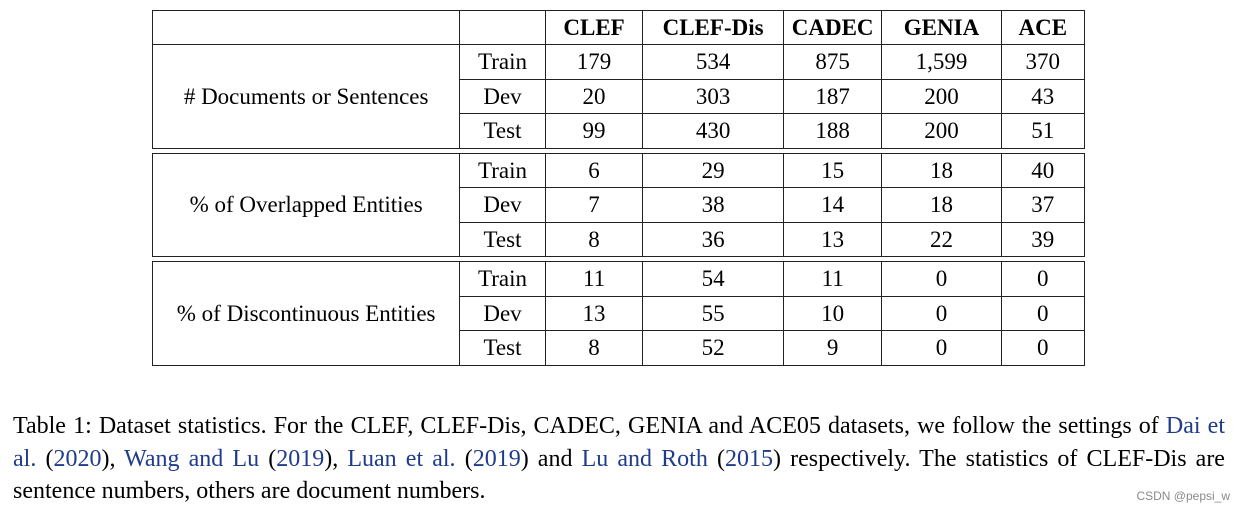 This screenshot has width=1244, height=514. I want to click on value-cell-cadec: 188, so click(832, 131).